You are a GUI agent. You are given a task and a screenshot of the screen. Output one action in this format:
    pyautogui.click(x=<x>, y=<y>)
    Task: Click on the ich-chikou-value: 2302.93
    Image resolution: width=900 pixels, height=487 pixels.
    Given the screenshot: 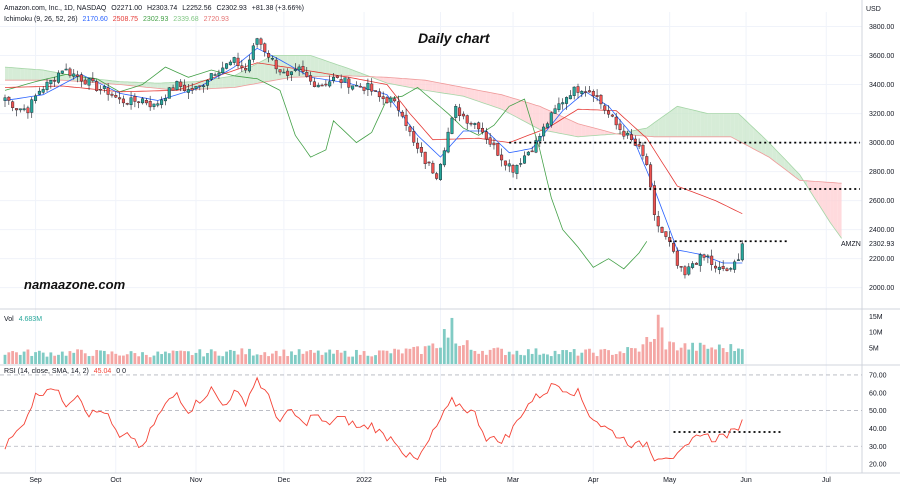 What is the action you would take?
    pyautogui.click(x=156, y=19)
    